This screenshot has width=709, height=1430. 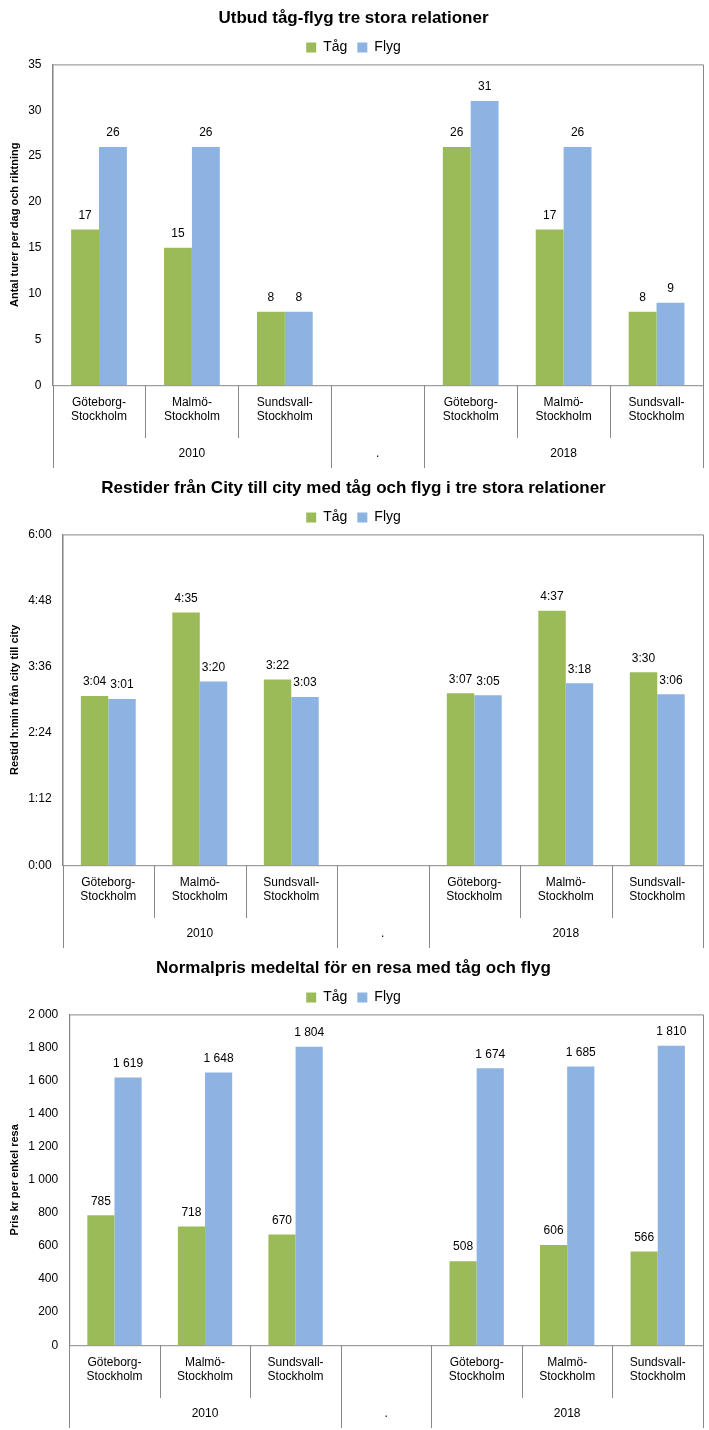 What do you see at coordinates (643, 657) in the screenshot?
I see `data-label: 3:30` at bounding box center [643, 657].